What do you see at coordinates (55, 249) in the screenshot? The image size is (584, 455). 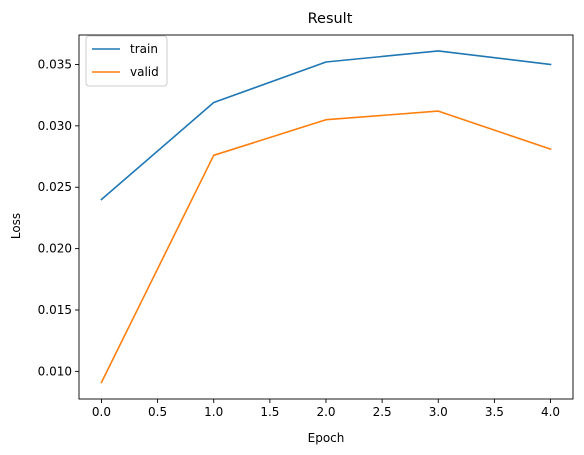 I see `y-tick-label: 0.020` at bounding box center [55, 249].